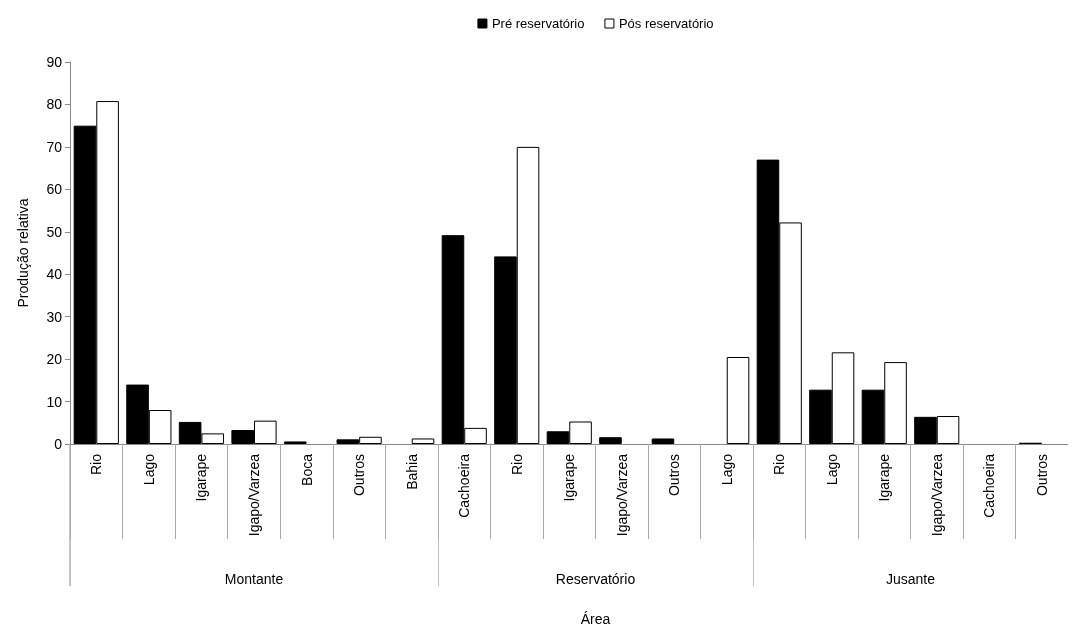  What do you see at coordinates (666, 23) in the screenshot?
I see `legend-label: Pós reservatório` at bounding box center [666, 23].